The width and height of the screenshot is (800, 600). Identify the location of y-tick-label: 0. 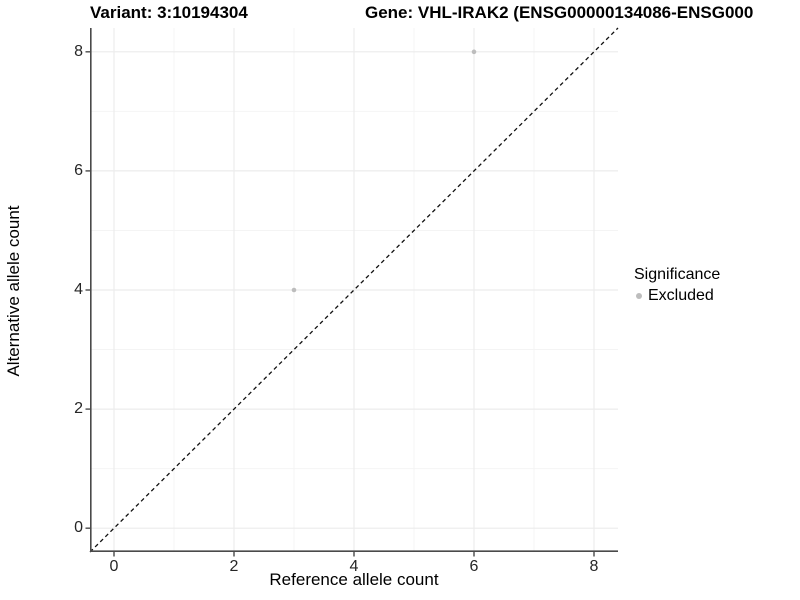
(78, 528).